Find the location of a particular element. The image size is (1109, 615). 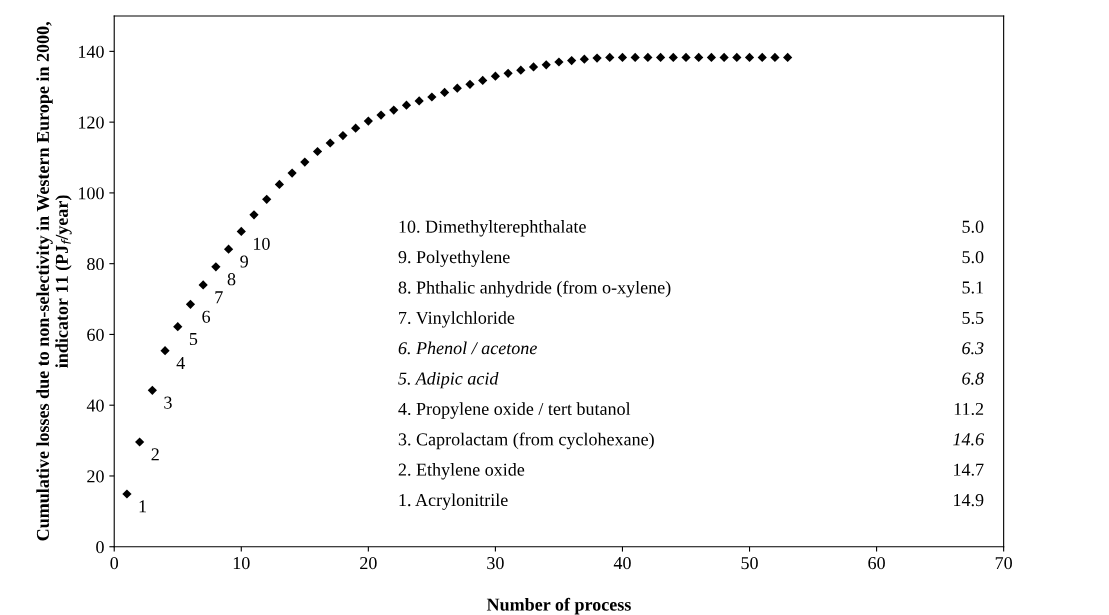

annotation: 6.3 is located at coordinates (973, 348).